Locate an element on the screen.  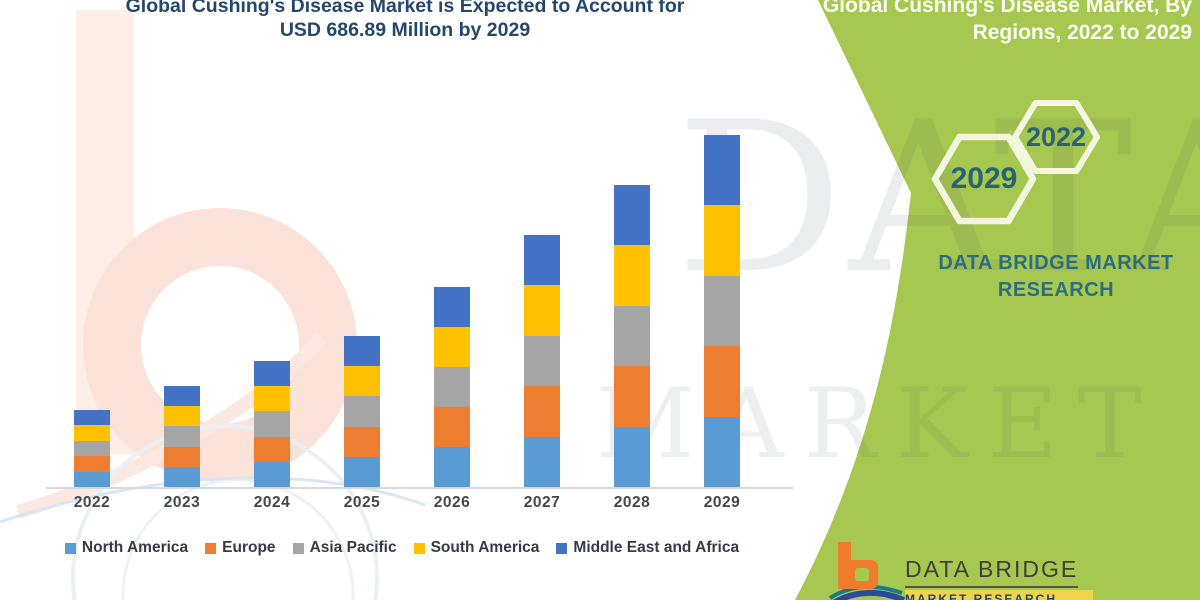
bar-2022 is located at coordinates (92, 448).